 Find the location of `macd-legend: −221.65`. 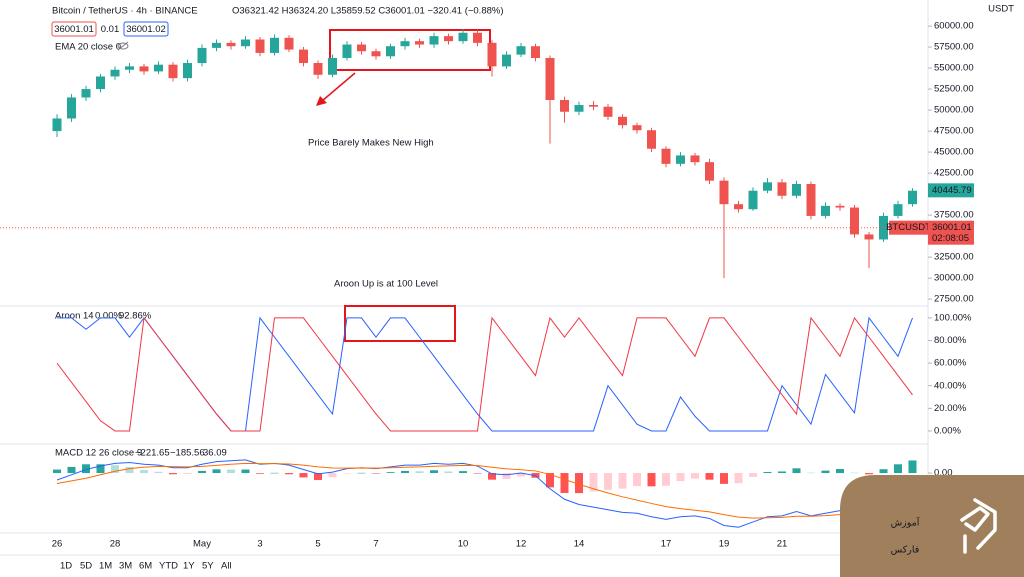

macd-legend: −221.65 is located at coordinates (152, 453).